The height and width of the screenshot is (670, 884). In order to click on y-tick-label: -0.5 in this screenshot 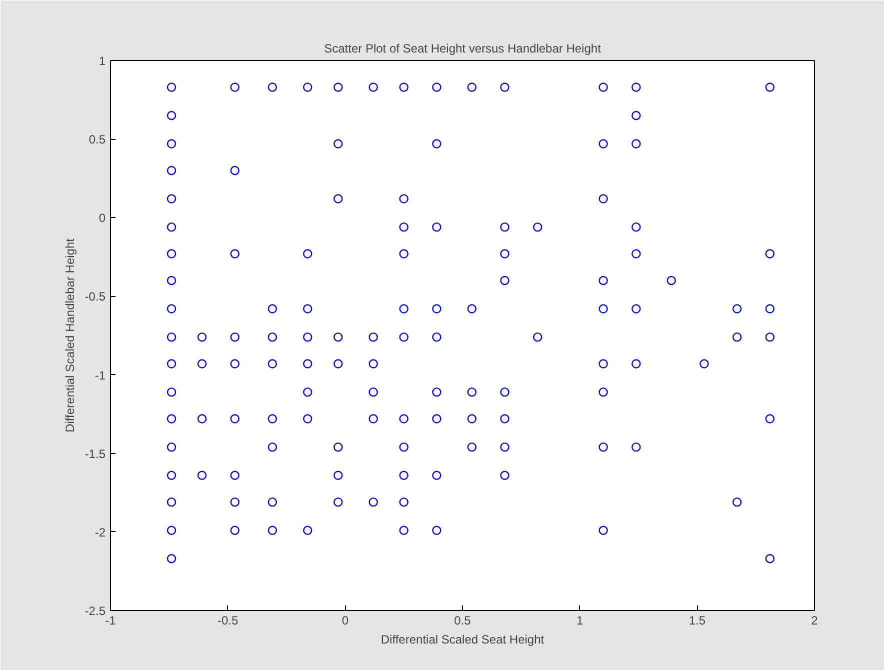, I will do `click(95, 297)`.